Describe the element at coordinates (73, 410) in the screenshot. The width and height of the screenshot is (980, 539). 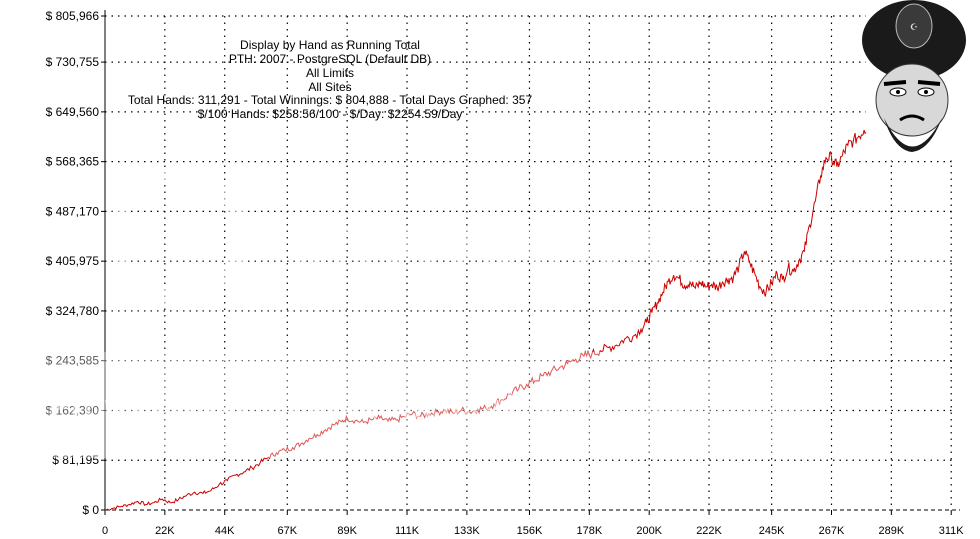
I see `y-tick-label: $ 162,390` at that location.